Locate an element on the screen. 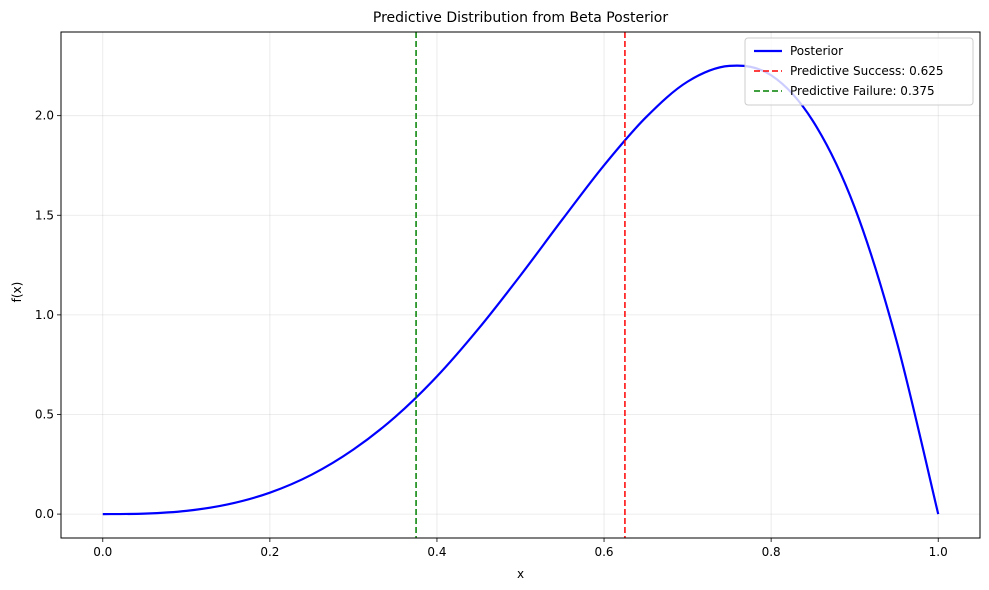 This screenshot has width=989, height=590. x-tick-label: 0.0 is located at coordinates (102, 552).